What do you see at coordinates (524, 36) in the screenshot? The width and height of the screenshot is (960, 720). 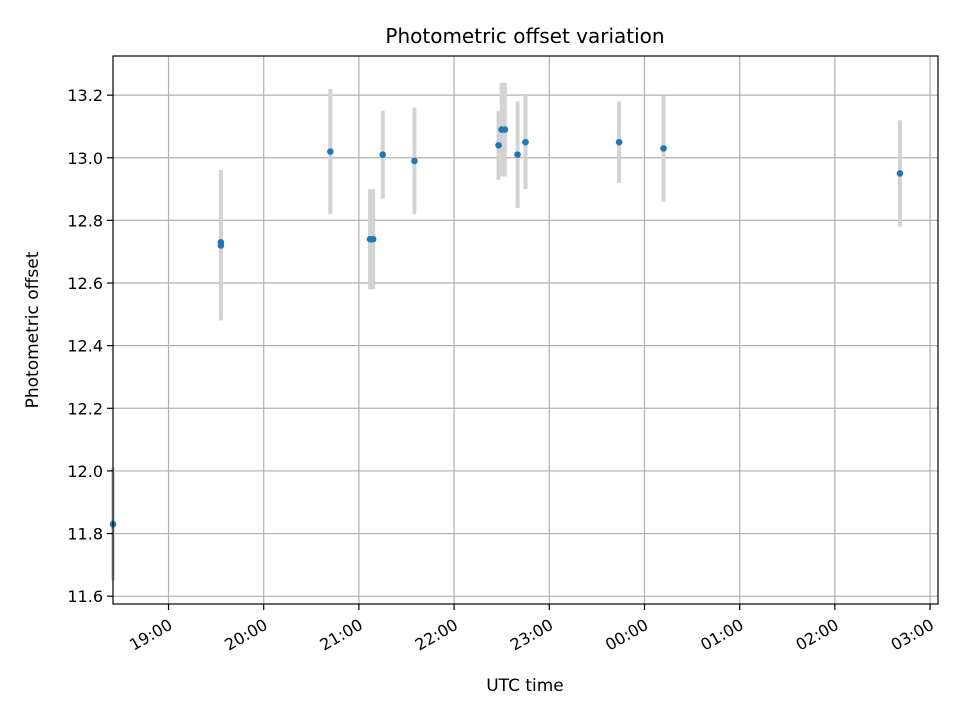 I see `chart-title: Photometric offset variation` at bounding box center [524, 36].